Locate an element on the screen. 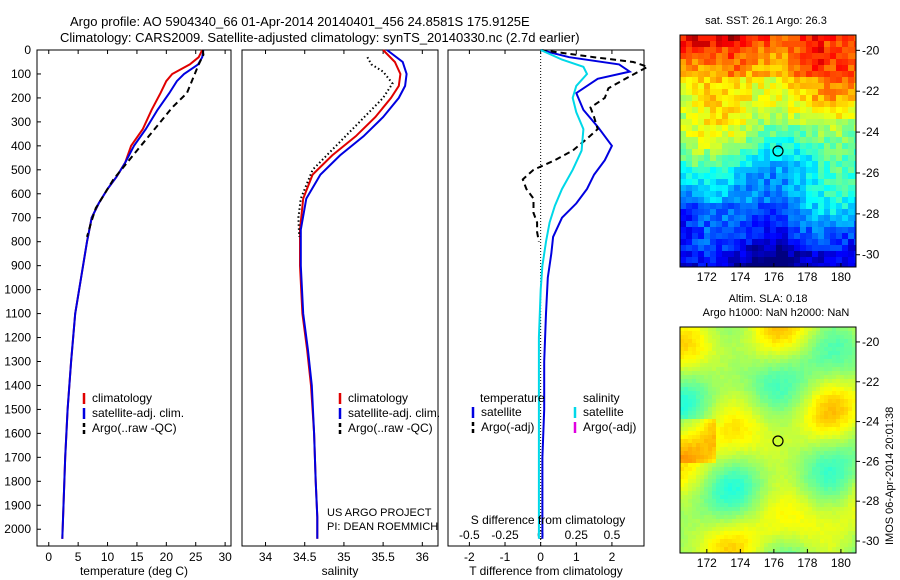 The height and width of the screenshot is (580, 900). latitude-label: -22 is located at coordinates (871, 382).